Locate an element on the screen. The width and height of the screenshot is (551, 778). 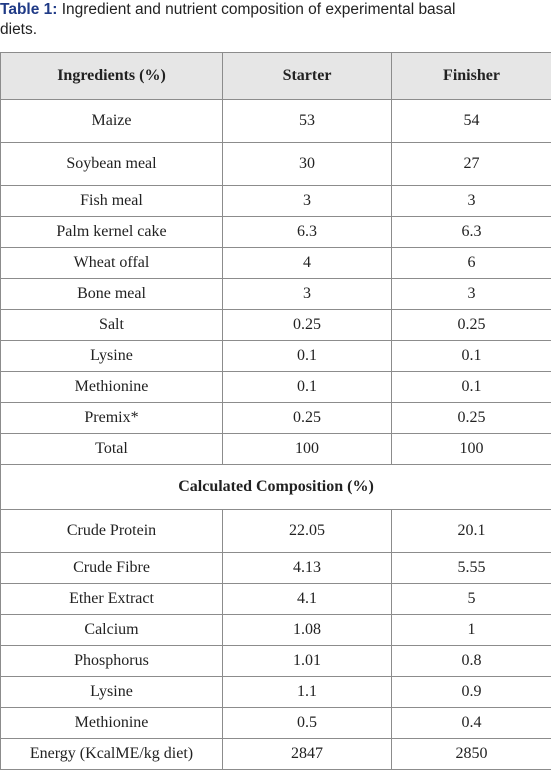
nutrient-cell: Ether Extract is located at coordinates (111, 599).